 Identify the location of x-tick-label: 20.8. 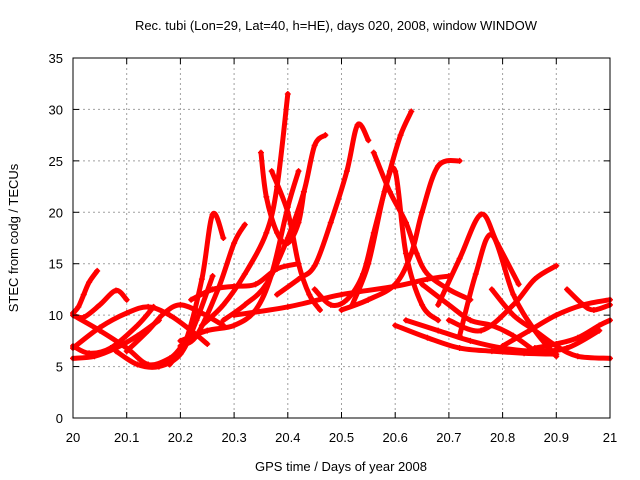
(502, 437).